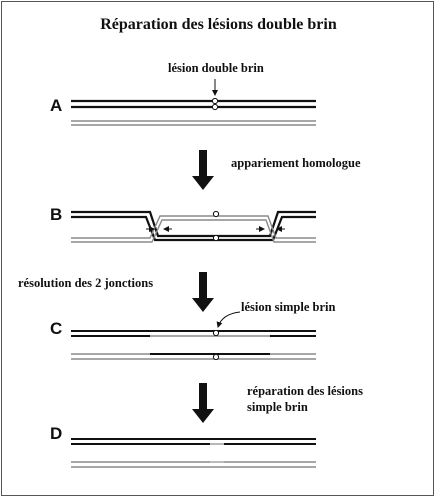 This screenshot has height=499, width=437. Describe the element at coordinates (296, 163) in the screenshot. I see `homologous-pairing-label: appariement homologue` at that location.